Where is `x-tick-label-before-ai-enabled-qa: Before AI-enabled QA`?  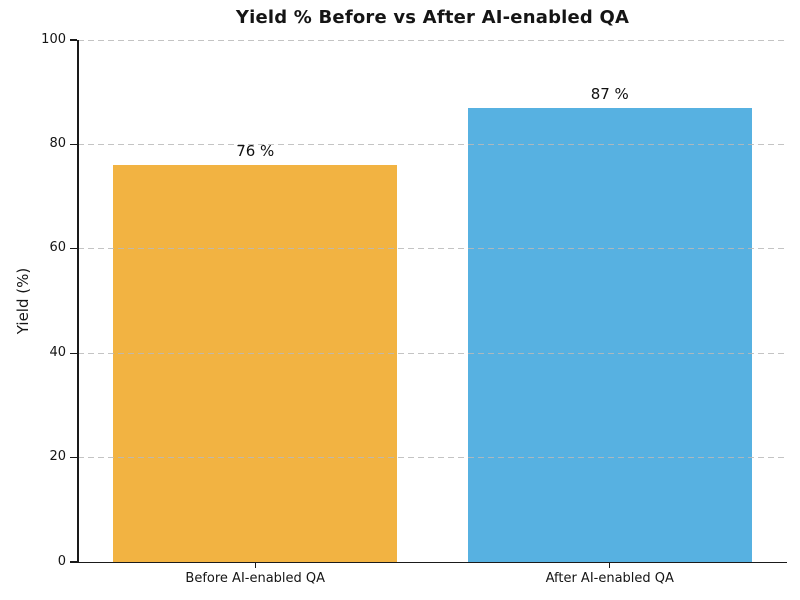 x-tick-label-before-ai-enabled-qa: Before AI-enabled QA is located at coordinates (255, 578).